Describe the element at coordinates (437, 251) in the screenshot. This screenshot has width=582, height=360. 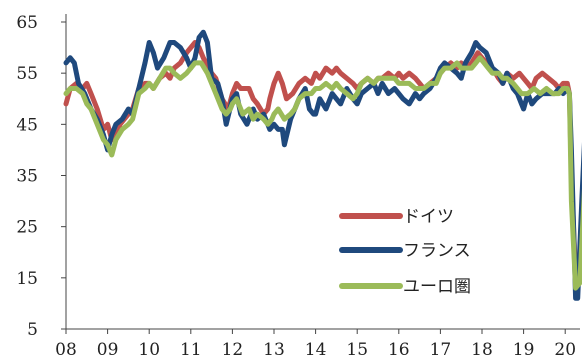
I see `legend-label: フランス` at that location.